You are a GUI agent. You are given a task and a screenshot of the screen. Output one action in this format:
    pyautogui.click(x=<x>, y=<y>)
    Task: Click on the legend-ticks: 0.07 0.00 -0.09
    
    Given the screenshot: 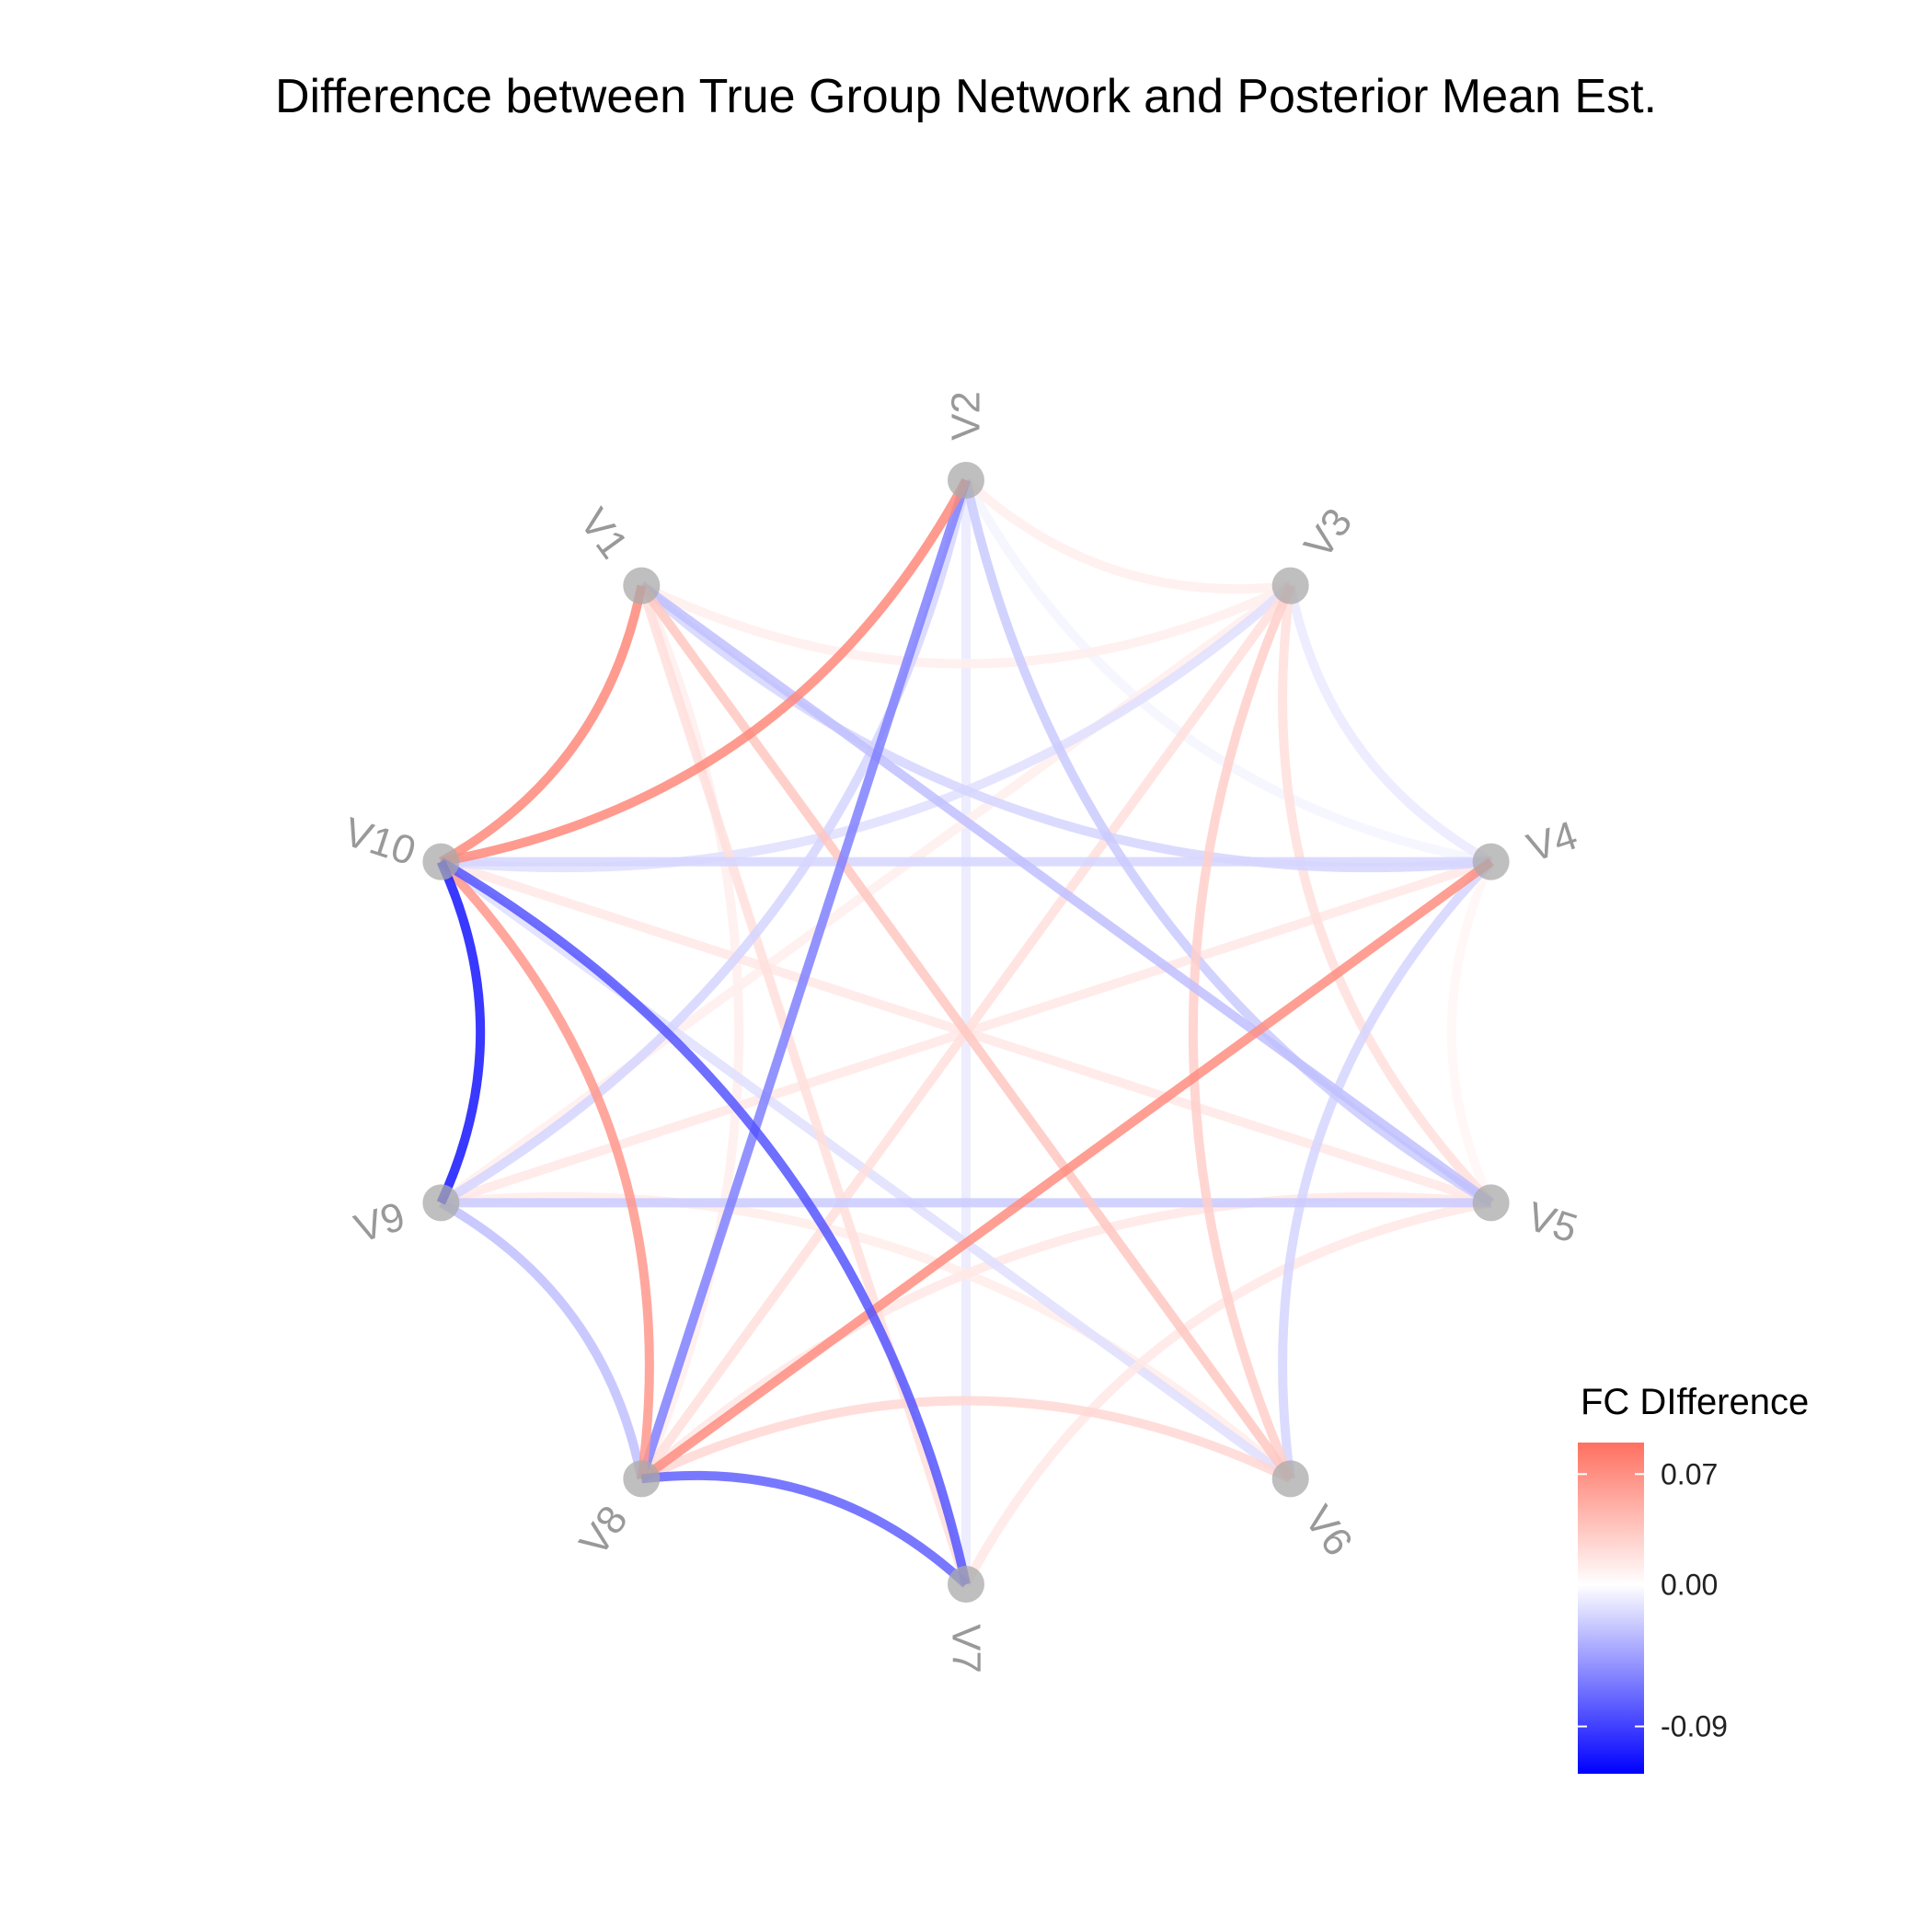 What is the action you would take?
    pyautogui.click(x=1653, y=1600)
    